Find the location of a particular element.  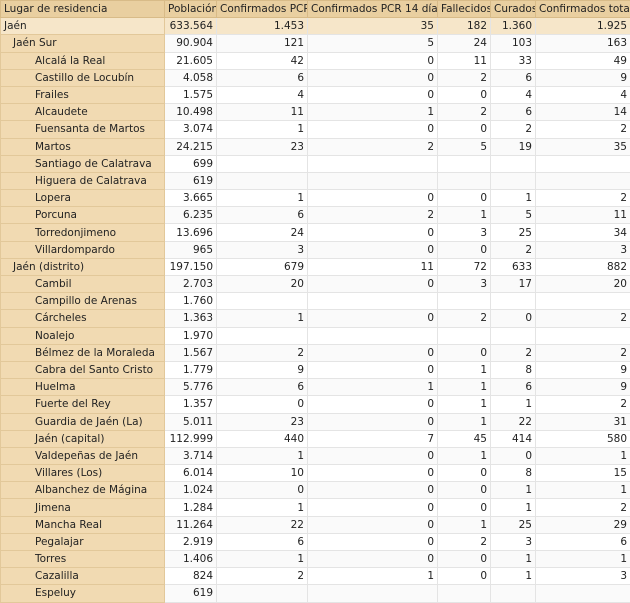

column-header: Curados is located at coordinates (513, 9).